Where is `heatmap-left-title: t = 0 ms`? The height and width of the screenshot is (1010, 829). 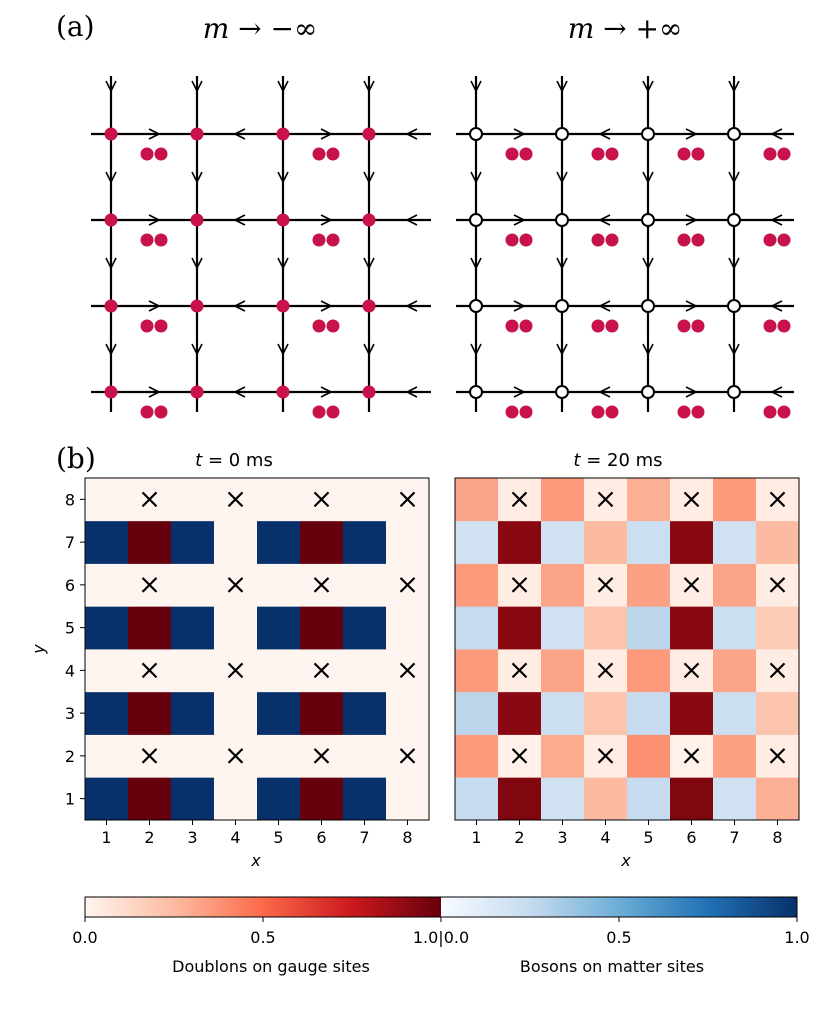
heatmap-left-title: t = 0 ms is located at coordinates (234, 460).